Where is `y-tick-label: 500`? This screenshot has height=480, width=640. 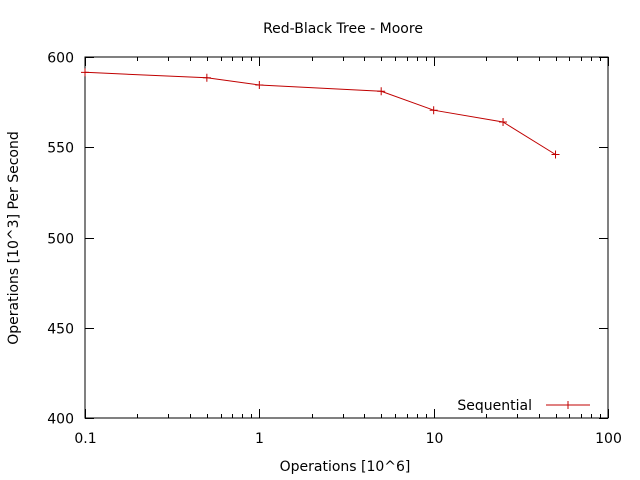 y-tick-label: 500 is located at coordinates (60, 240).